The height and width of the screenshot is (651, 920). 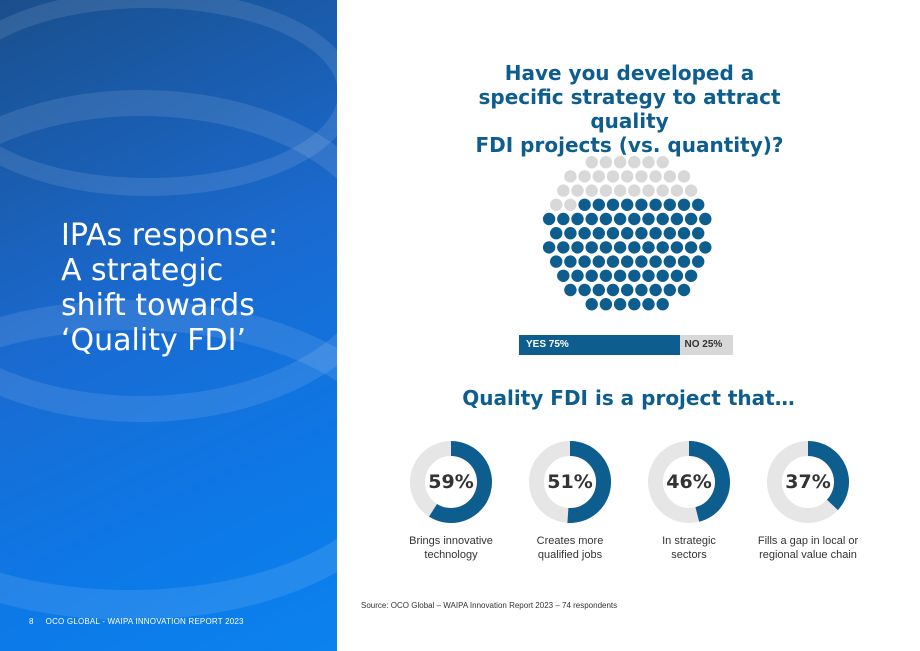 What do you see at coordinates (599, 345) in the screenshot?
I see `yes-segment: YES 75%` at bounding box center [599, 345].